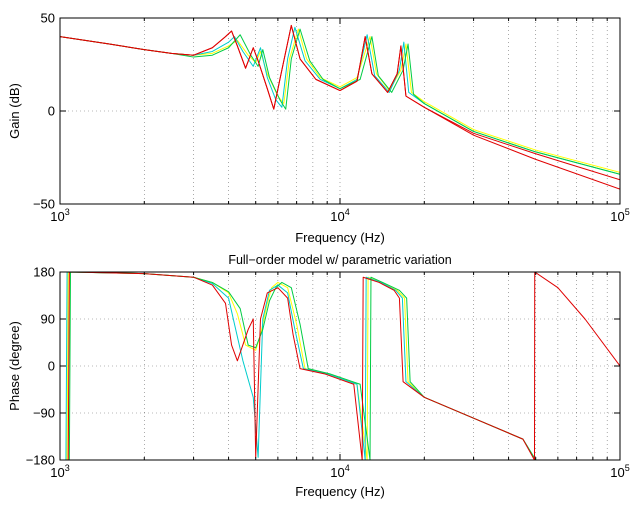 The width and height of the screenshot is (640, 505). What do you see at coordinates (44, 413) in the screenshot?
I see `y-tick-label: −90` at bounding box center [44, 413].